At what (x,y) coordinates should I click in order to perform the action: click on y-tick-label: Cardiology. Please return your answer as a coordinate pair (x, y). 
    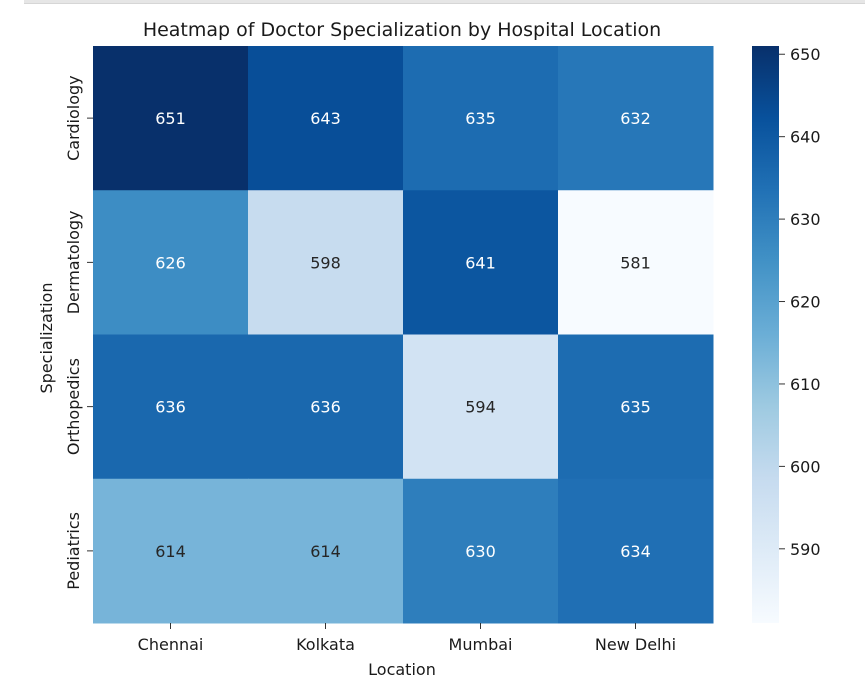
    Looking at the image, I should click on (73, 118).